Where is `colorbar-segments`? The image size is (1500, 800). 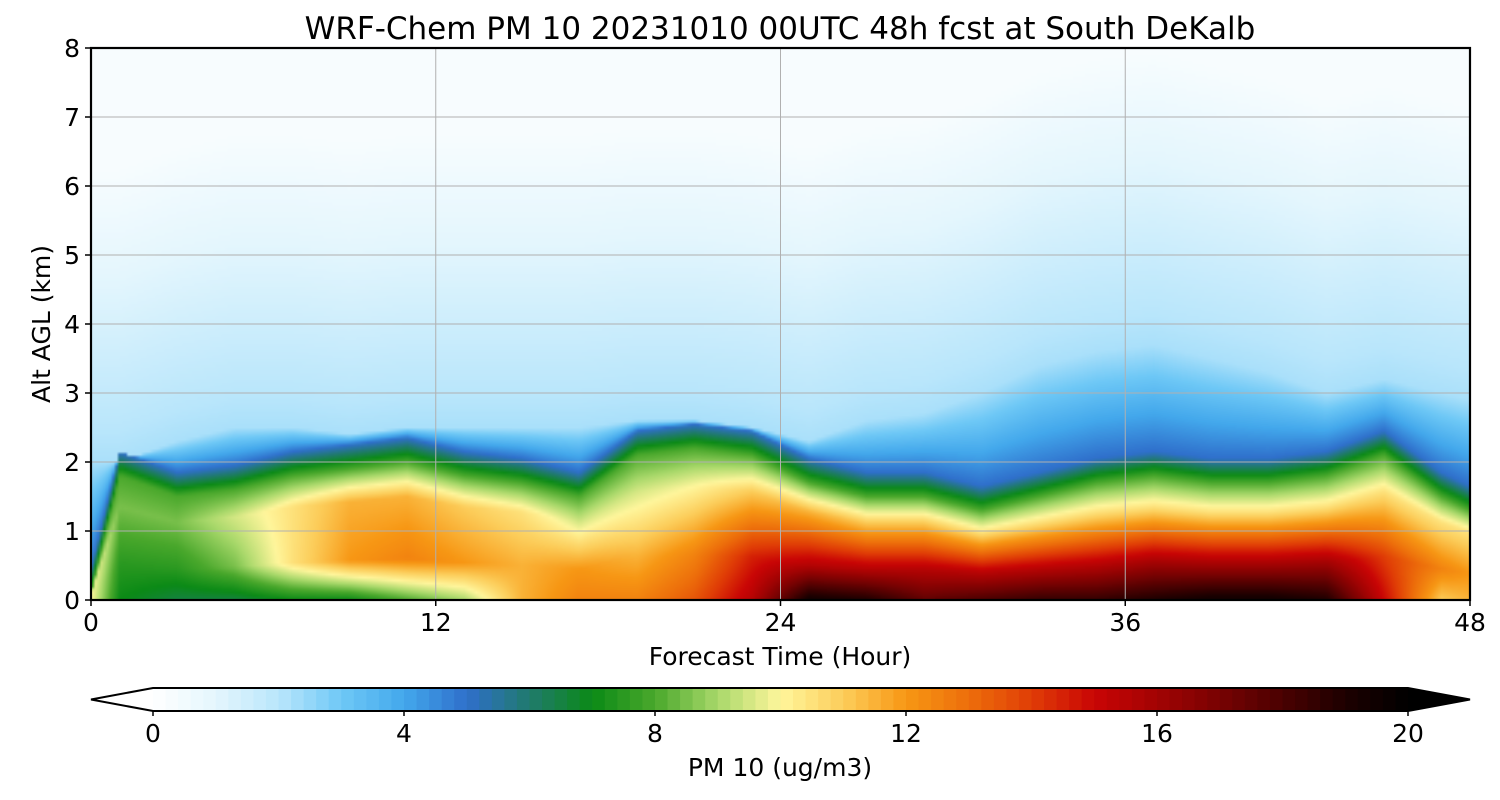 colorbar-segments is located at coordinates (781, 699).